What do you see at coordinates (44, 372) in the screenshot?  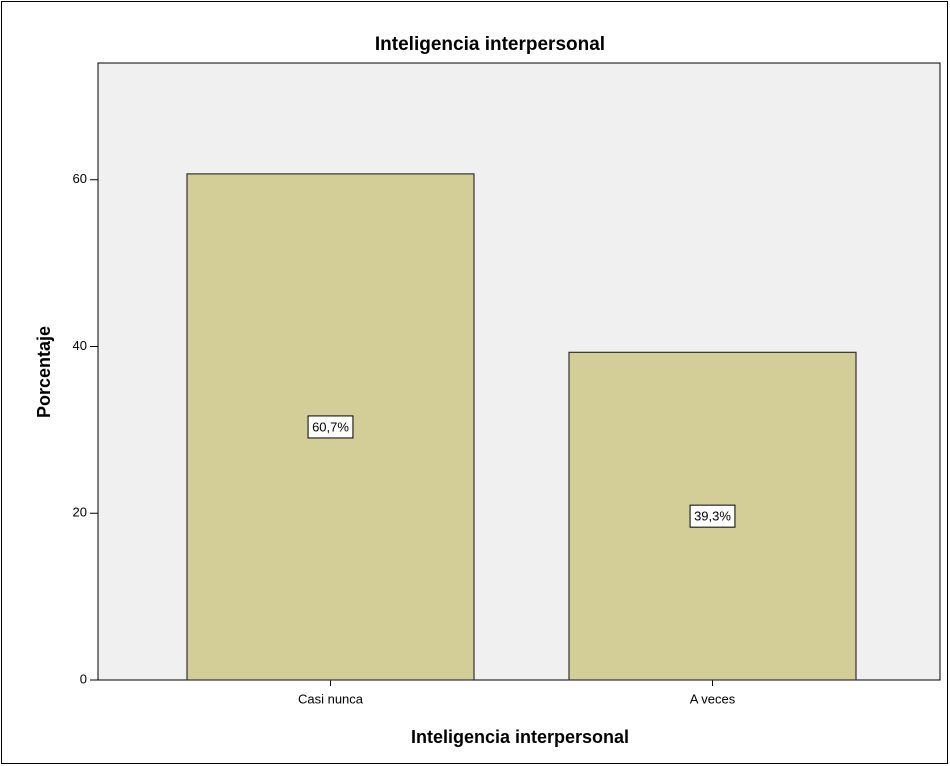 I see `y-axis-label: Porcentaje` at bounding box center [44, 372].